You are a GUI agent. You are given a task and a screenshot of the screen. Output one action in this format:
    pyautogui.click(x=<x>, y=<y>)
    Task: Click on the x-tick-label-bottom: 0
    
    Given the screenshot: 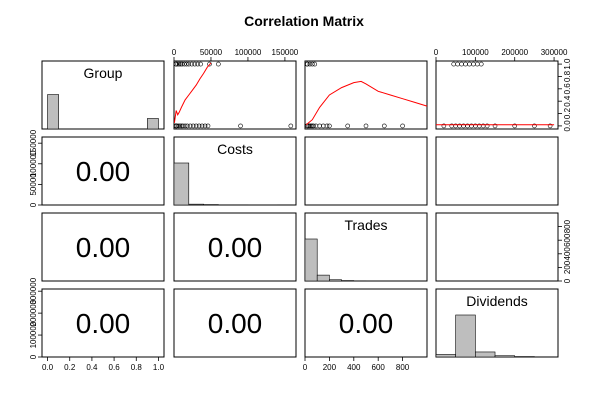 What is the action you would take?
    pyautogui.click(x=305, y=367)
    